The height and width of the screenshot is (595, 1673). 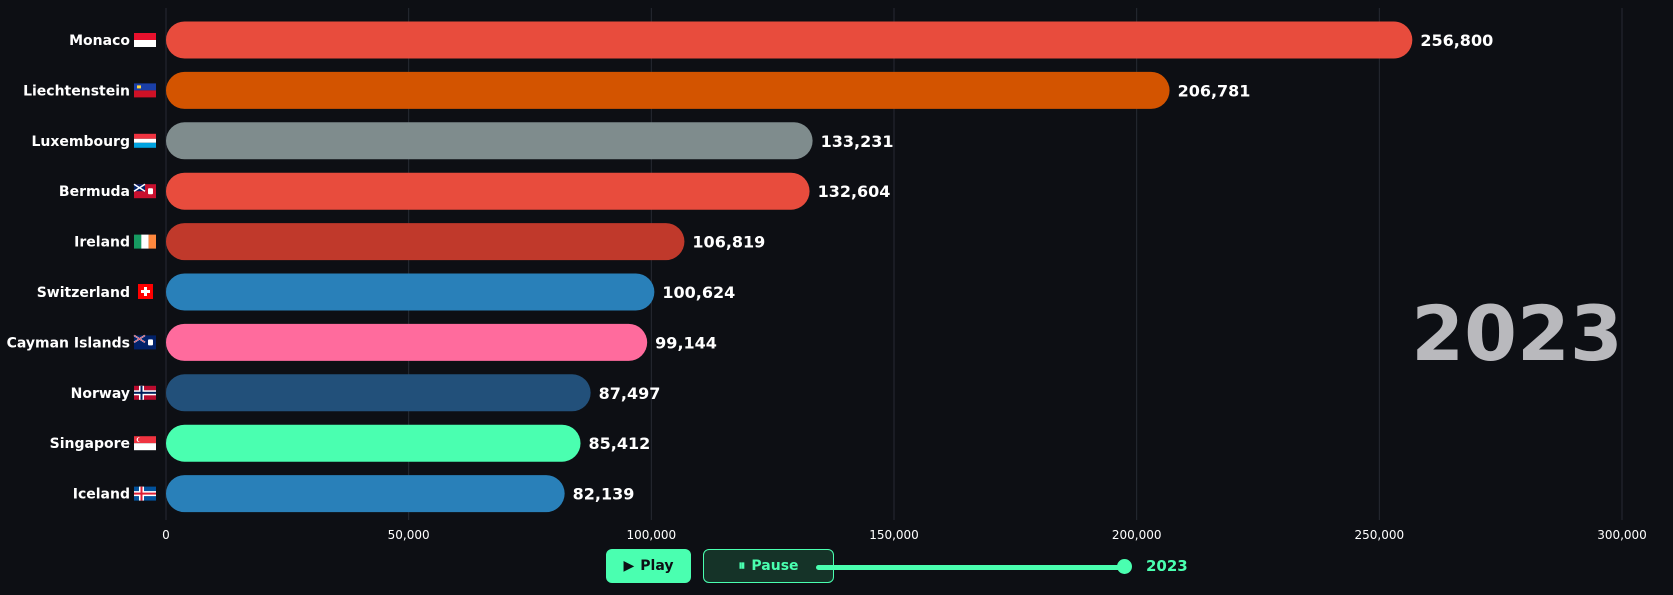 I want to click on category-label: Ireland, so click(x=102, y=243).